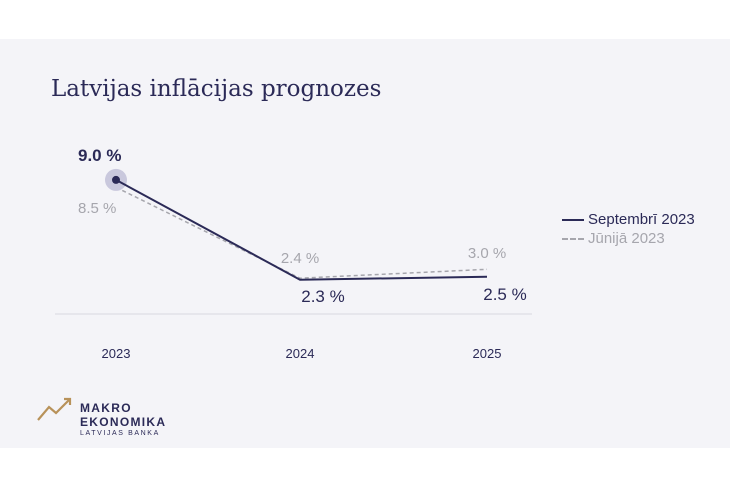 This screenshot has height=487, width=730. Describe the element at coordinates (487, 253) in the screenshot. I see `data-label-june: 3.0 %` at that location.